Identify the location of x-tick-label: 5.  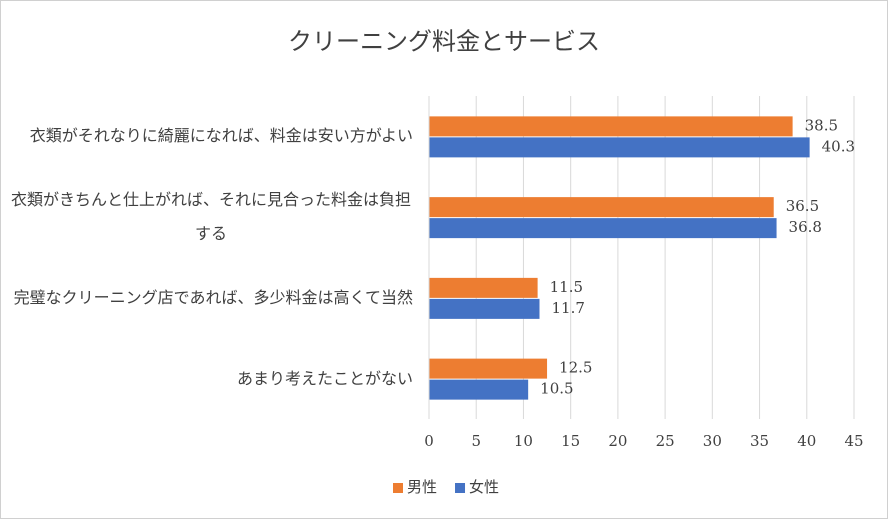
(476, 441).